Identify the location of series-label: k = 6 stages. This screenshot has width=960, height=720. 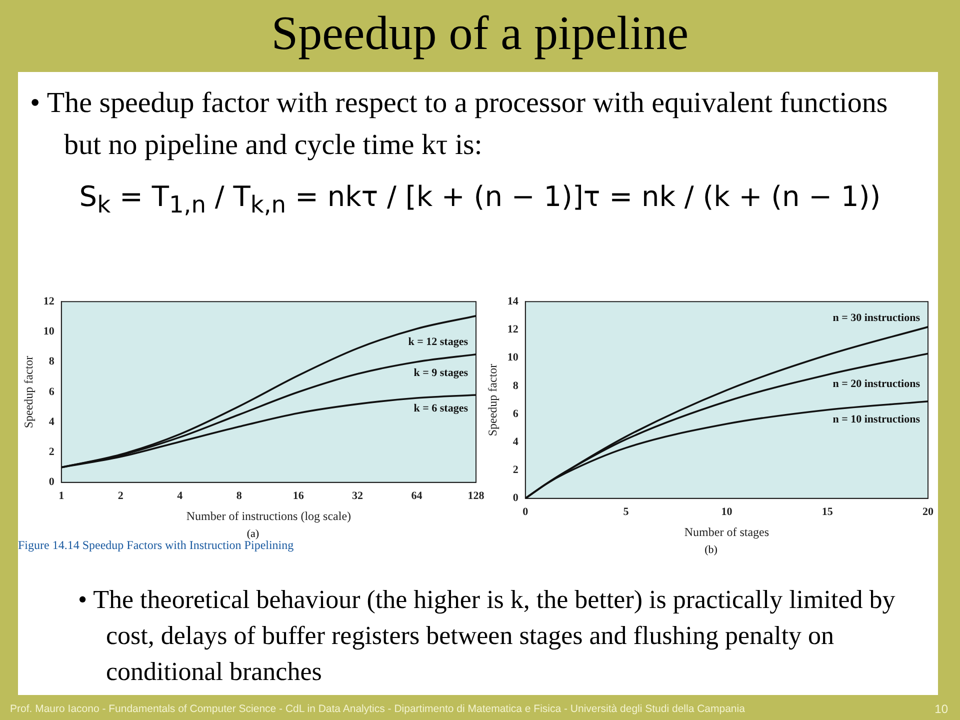
(441, 408).